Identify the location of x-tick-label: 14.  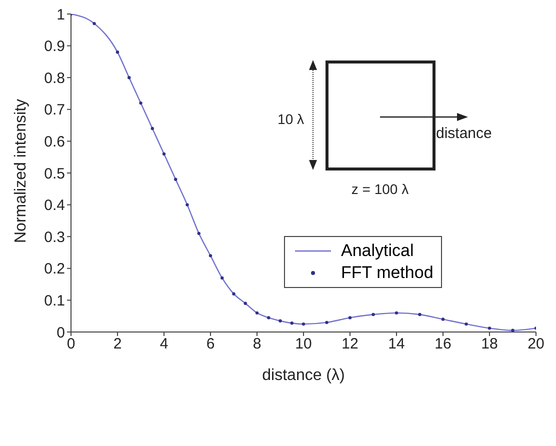
(396, 344).